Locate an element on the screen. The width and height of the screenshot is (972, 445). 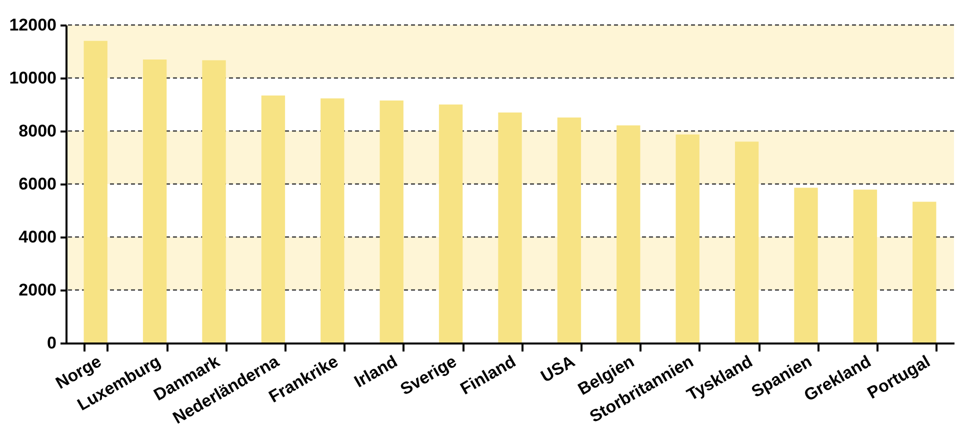
x-tick-label: USA is located at coordinates (558, 369).